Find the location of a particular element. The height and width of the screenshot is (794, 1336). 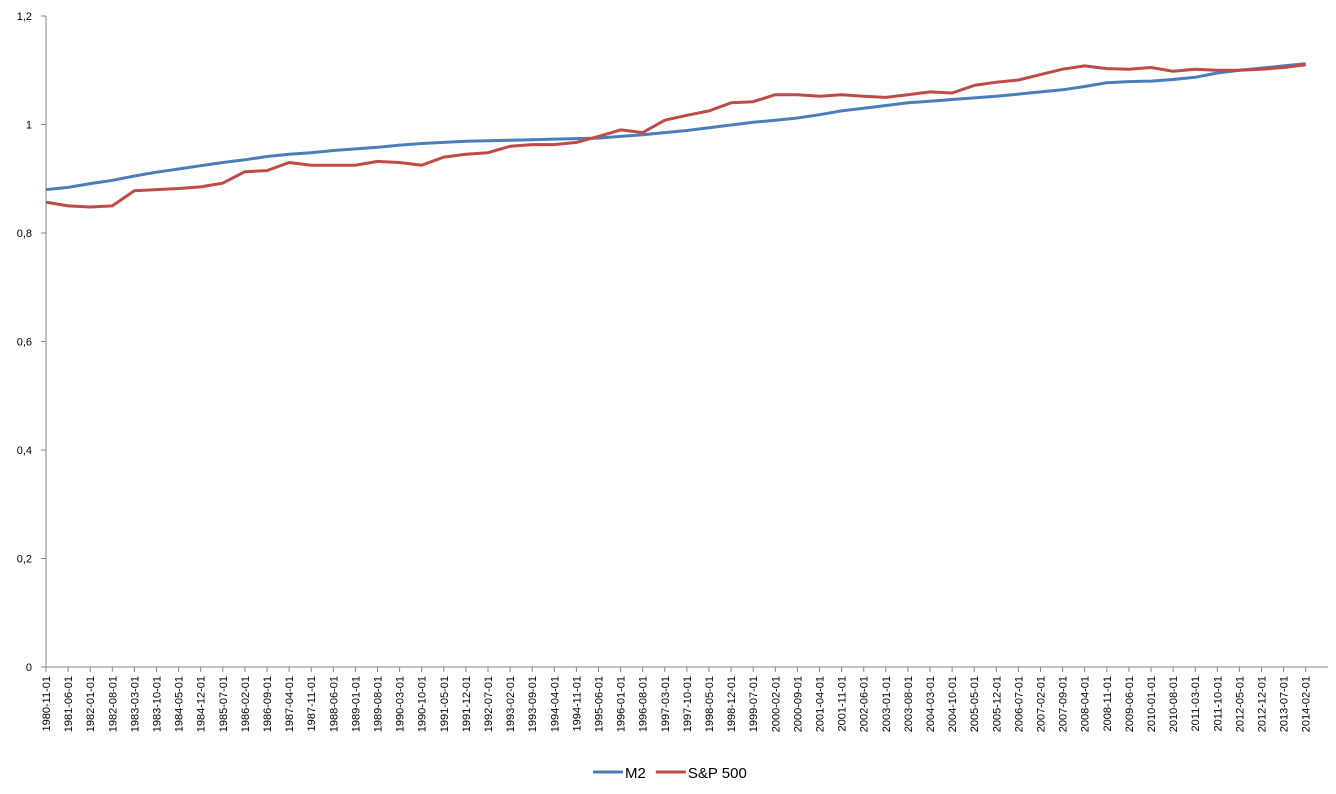

x-tick-label: 1985-07-01 is located at coordinates (224, 704).